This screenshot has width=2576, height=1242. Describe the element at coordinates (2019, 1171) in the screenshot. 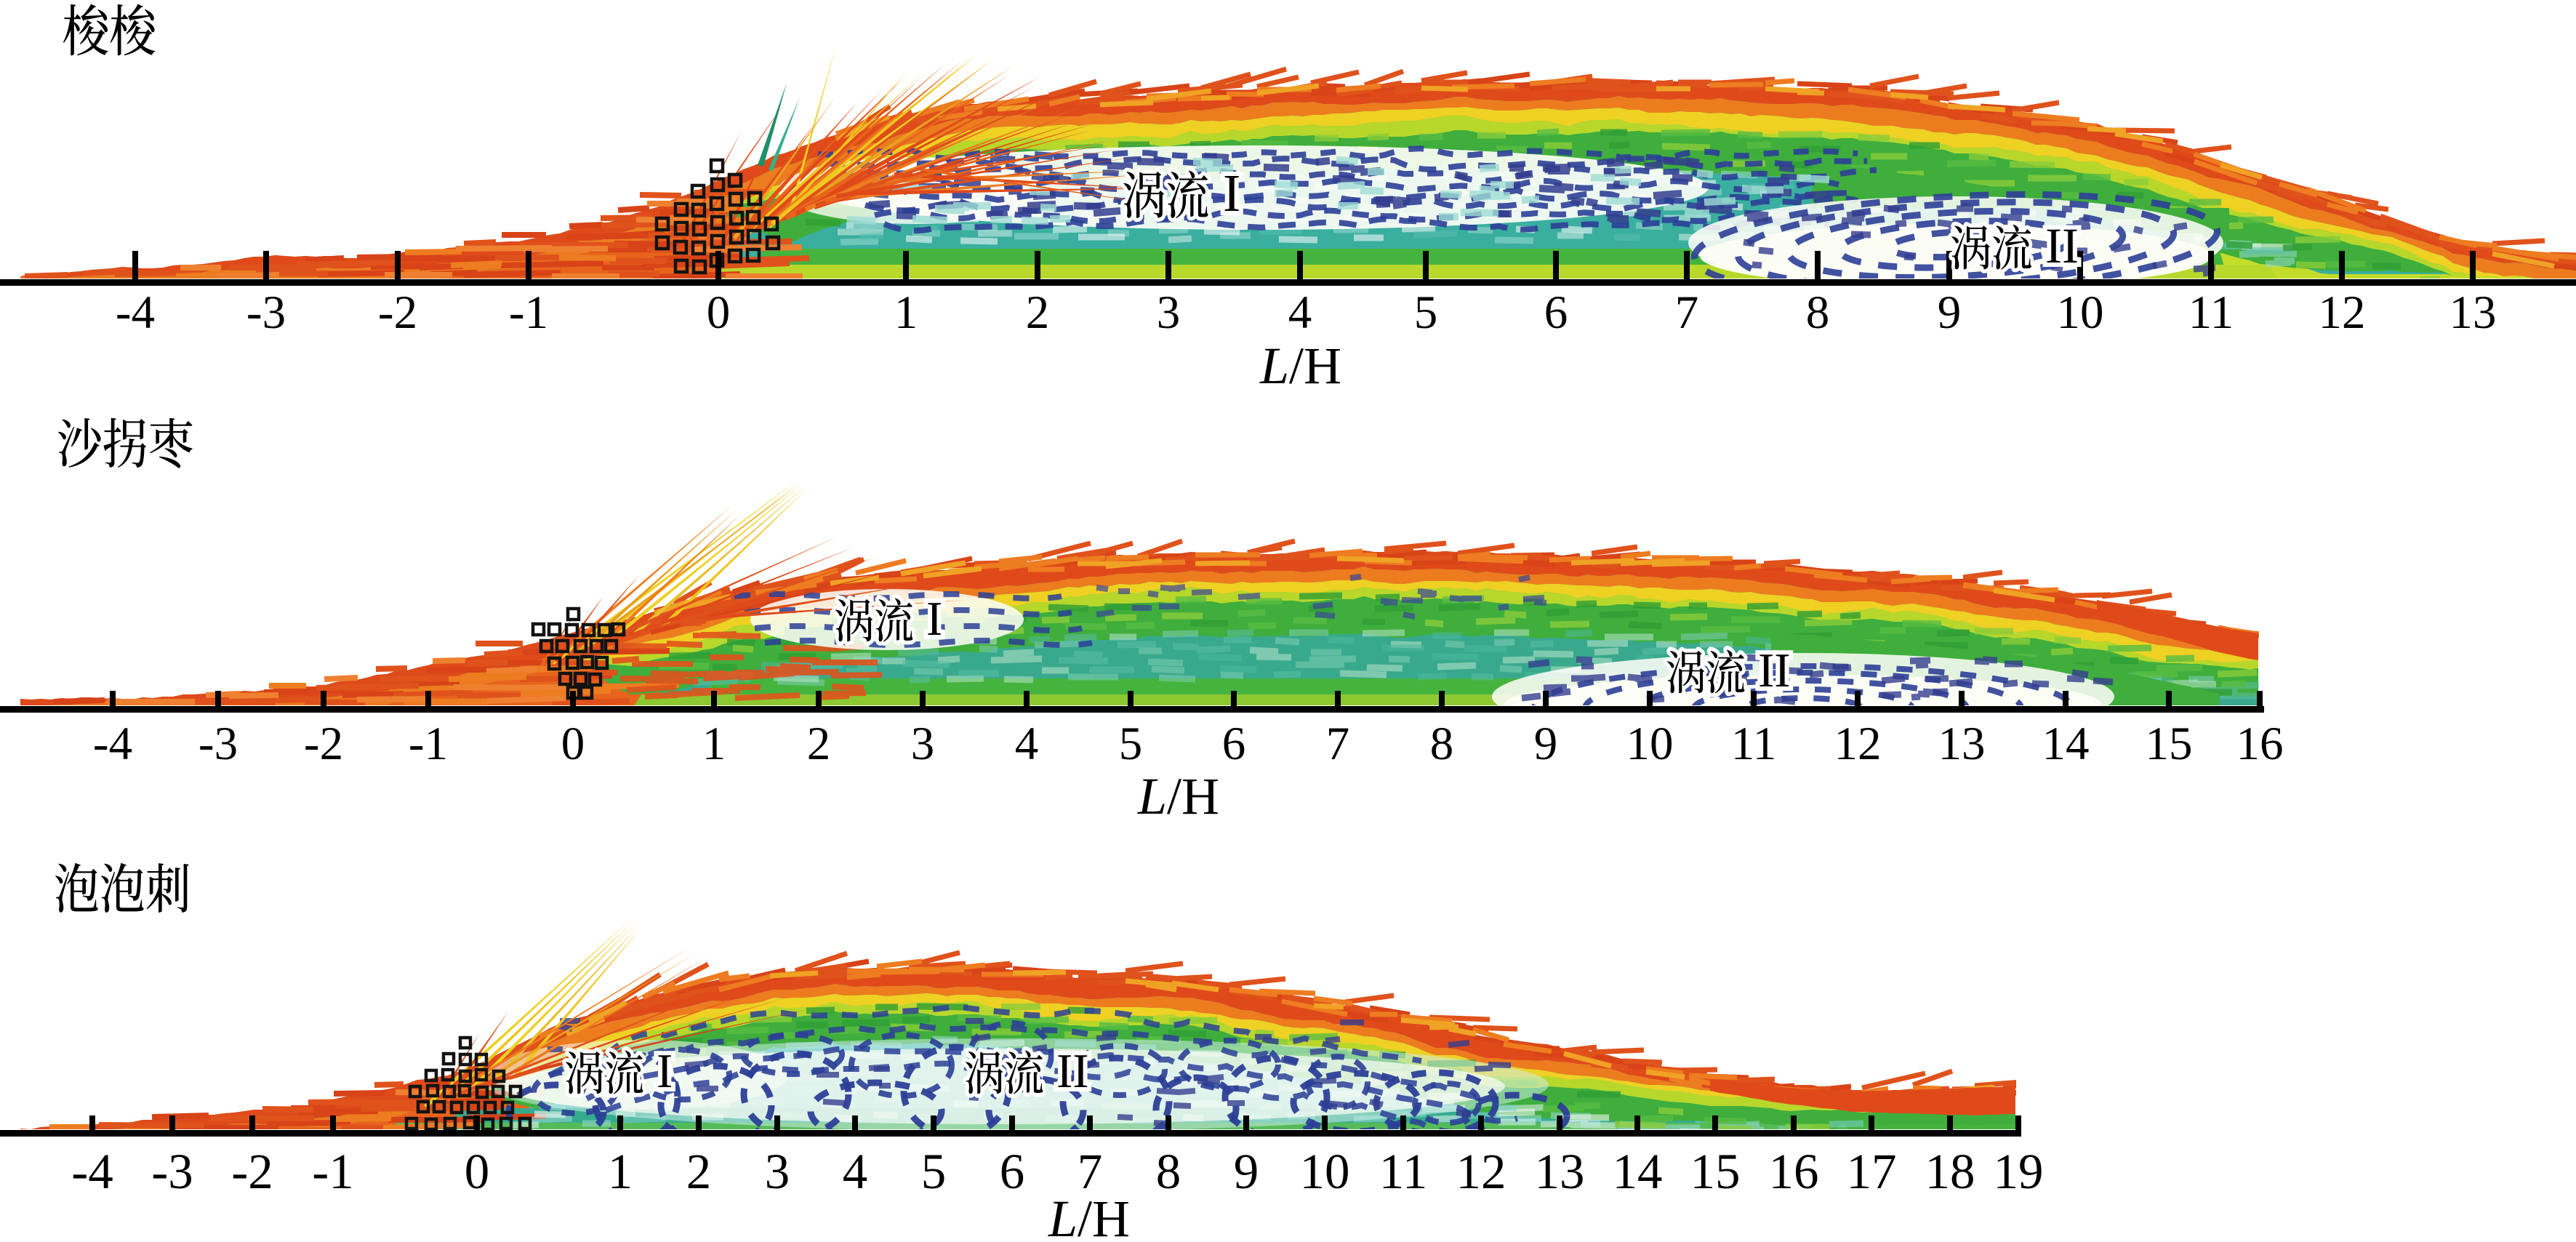

I see `svg-text: 19` at that location.